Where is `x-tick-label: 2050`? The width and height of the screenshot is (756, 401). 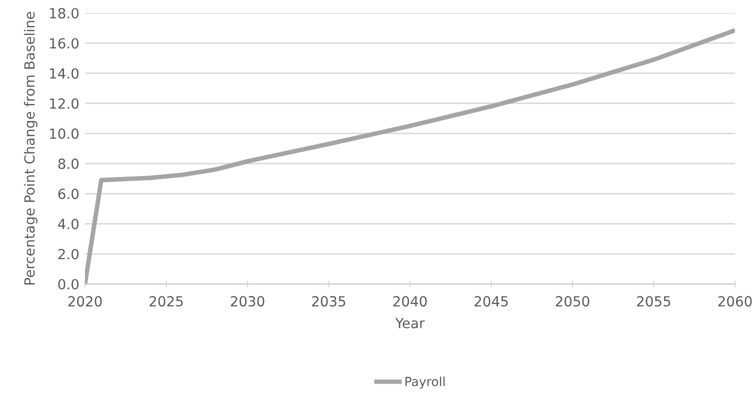 x-tick-label: 2050 is located at coordinates (573, 301).